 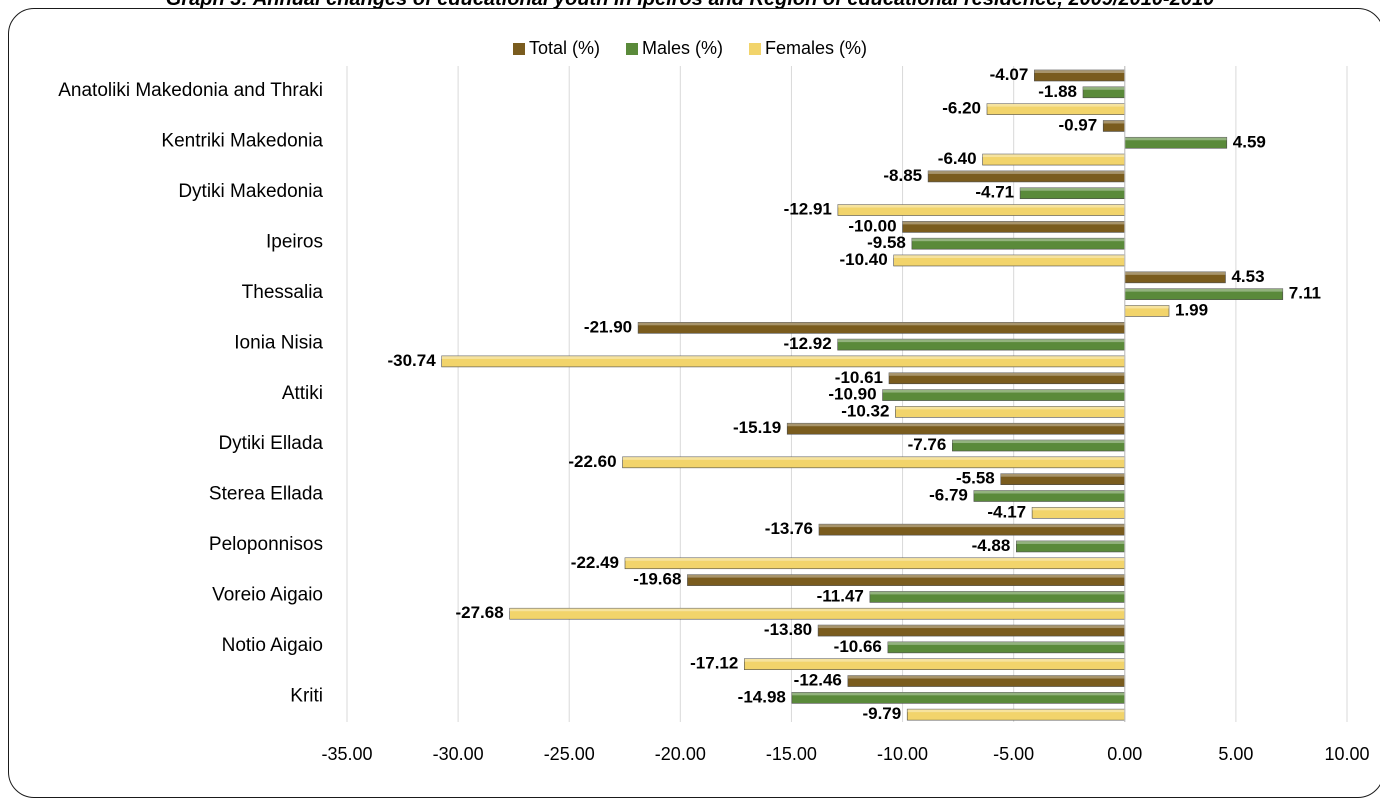 What do you see at coordinates (595, 562) in the screenshot?
I see `data-label-females-9: -22.49` at bounding box center [595, 562].